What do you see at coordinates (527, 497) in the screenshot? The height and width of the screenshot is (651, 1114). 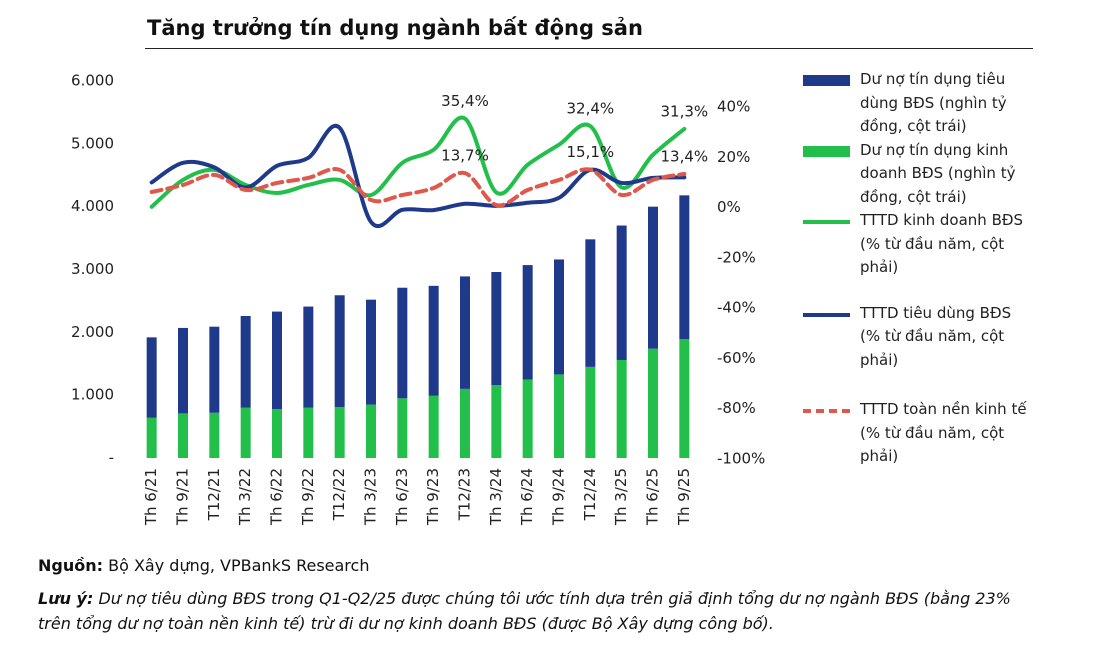 I see `x-tick-label: Th 6/24` at bounding box center [527, 497].